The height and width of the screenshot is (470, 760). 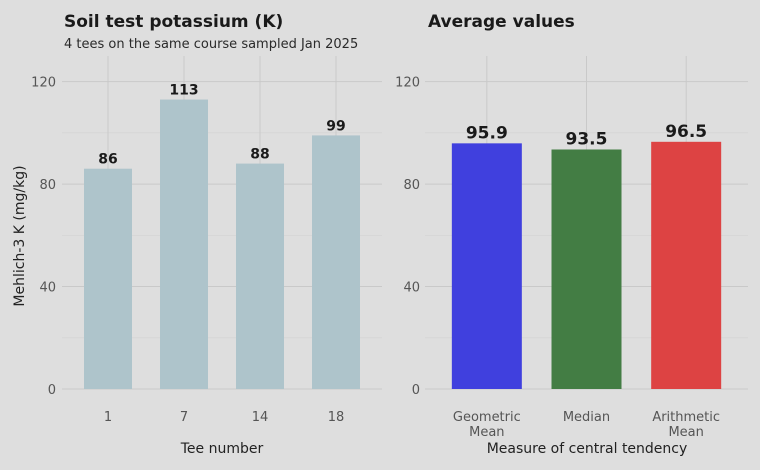 I want to click on right-data-label: 93.5, so click(x=587, y=139).